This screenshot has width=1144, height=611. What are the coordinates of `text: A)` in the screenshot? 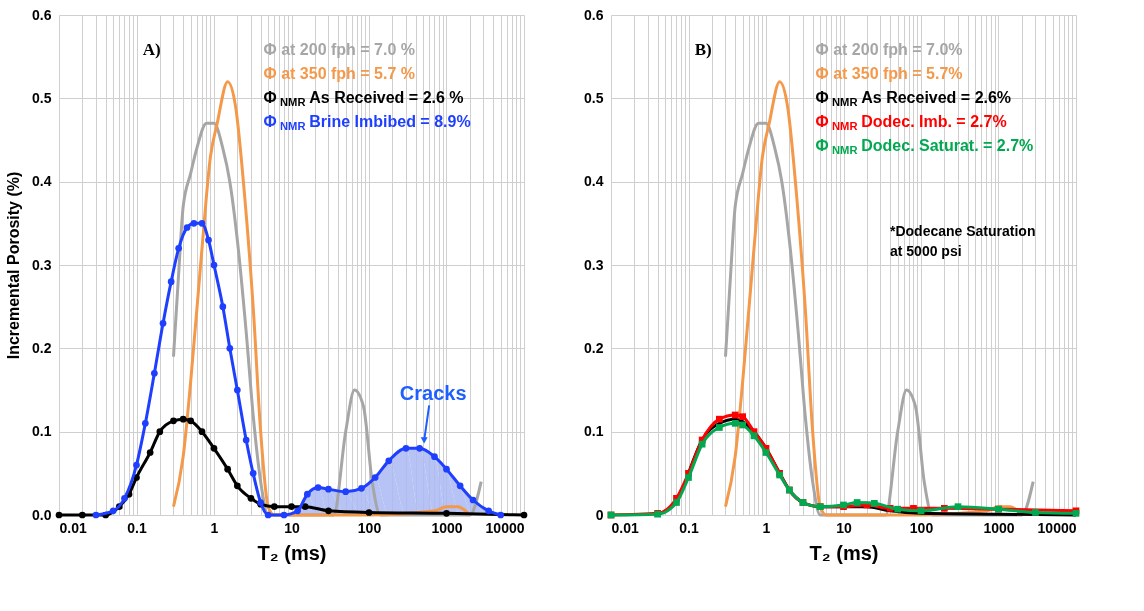 It's located at (151, 49).